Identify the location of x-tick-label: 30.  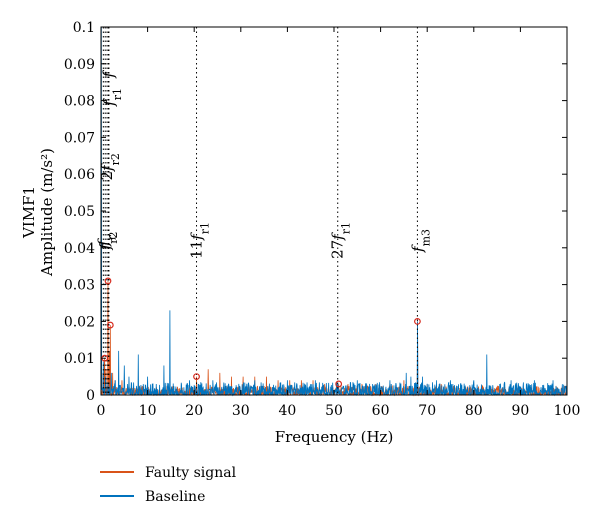
(241, 411).